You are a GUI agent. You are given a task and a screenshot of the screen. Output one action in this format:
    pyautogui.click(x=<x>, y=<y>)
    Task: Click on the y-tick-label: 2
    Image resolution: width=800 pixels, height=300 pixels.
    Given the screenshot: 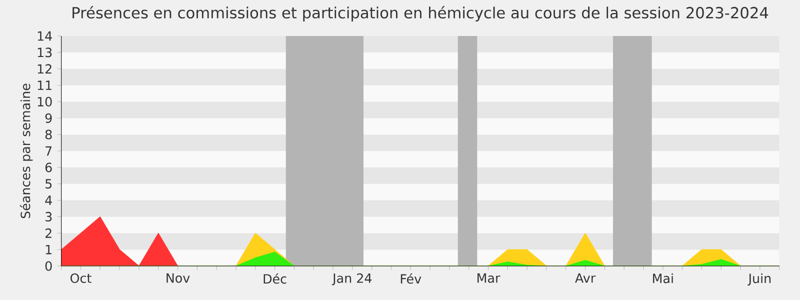 What is the action you would take?
    pyautogui.click(x=48, y=233)
    